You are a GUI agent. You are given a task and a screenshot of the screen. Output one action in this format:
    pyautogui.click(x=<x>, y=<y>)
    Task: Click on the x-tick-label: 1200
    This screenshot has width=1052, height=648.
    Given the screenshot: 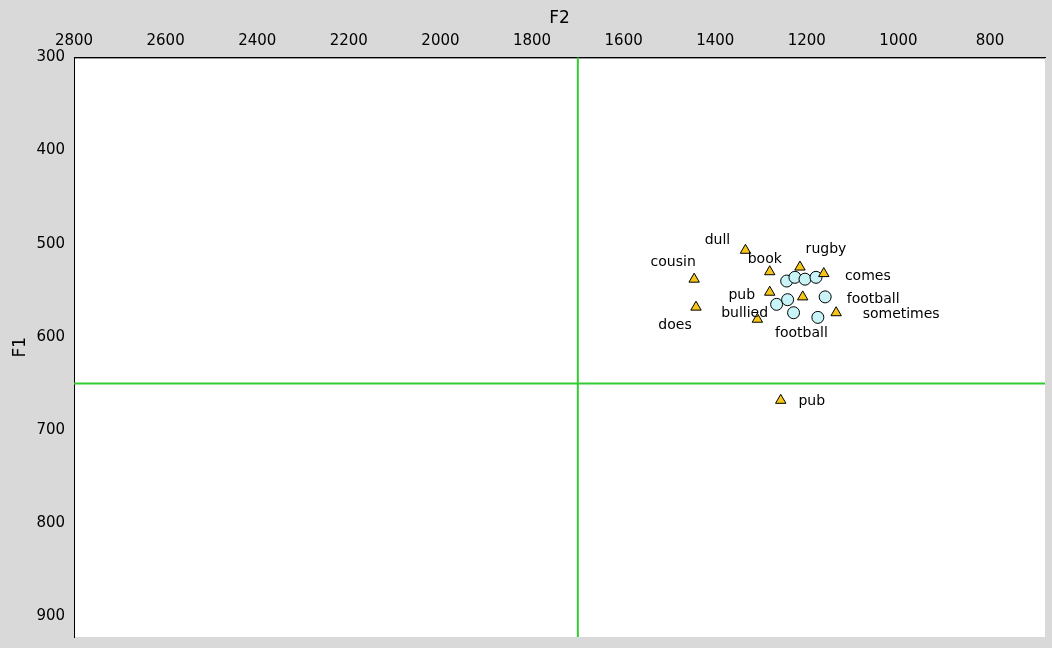 What is the action you would take?
    pyautogui.click(x=806, y=40)
    